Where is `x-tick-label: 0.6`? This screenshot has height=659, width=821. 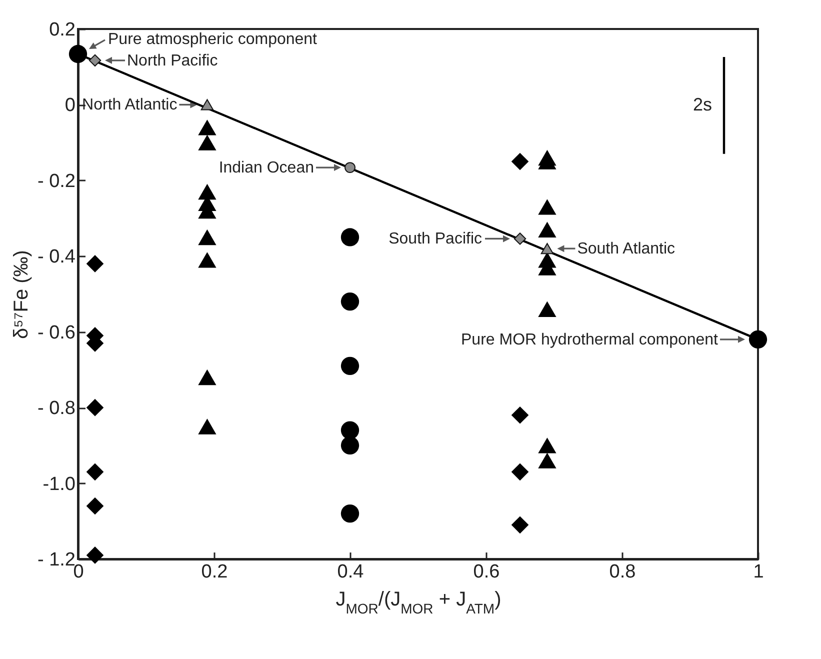 x-tick-label: 0.6 is located at coordinates (486, 572).